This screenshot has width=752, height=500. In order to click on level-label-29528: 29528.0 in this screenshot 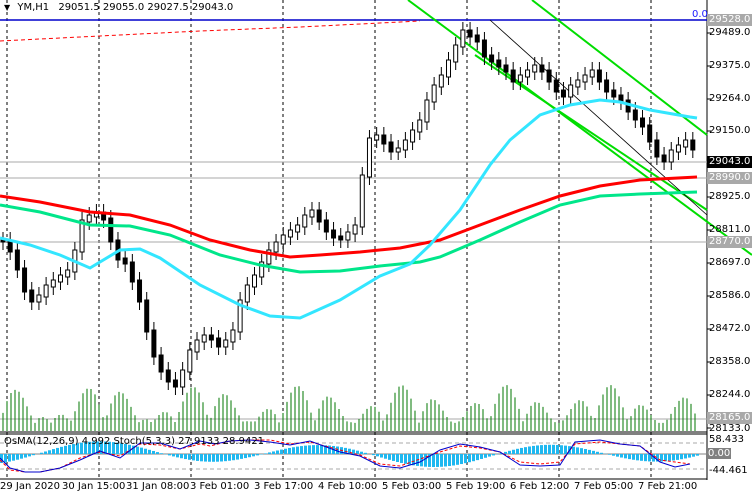, I will do `click(729, 20)`.